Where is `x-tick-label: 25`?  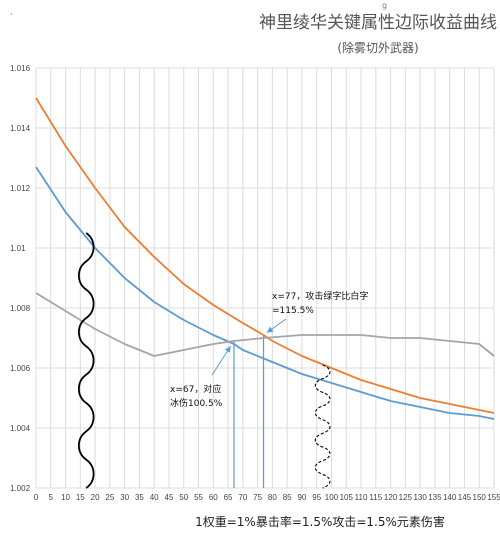
x-tick-label: 25 is located at coordinates (109, 497).